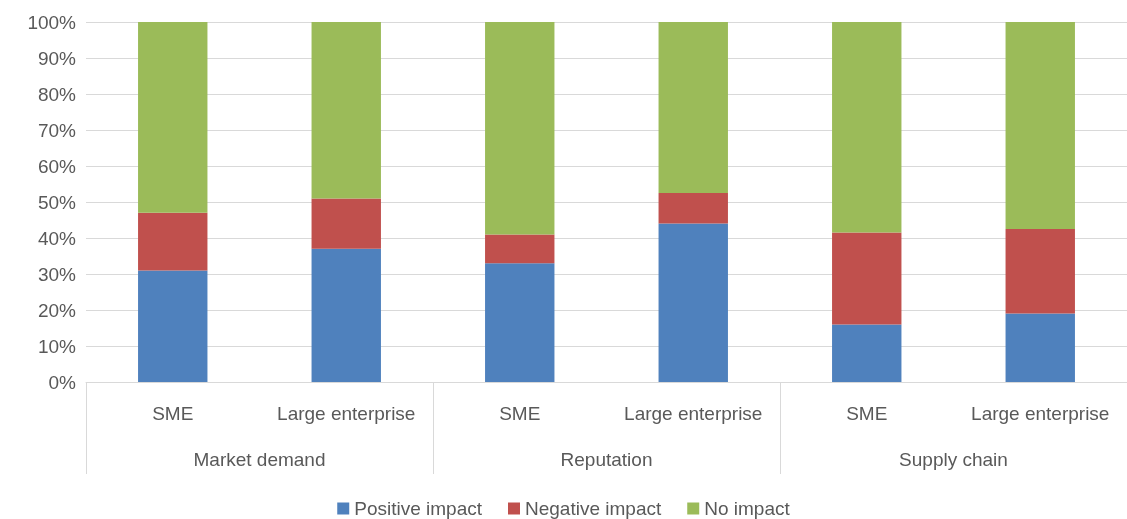  What do you see at coordinates (52, 22) in the screenshot?
I see `y-tick-label: 100%` at bounding box center [52, 22].